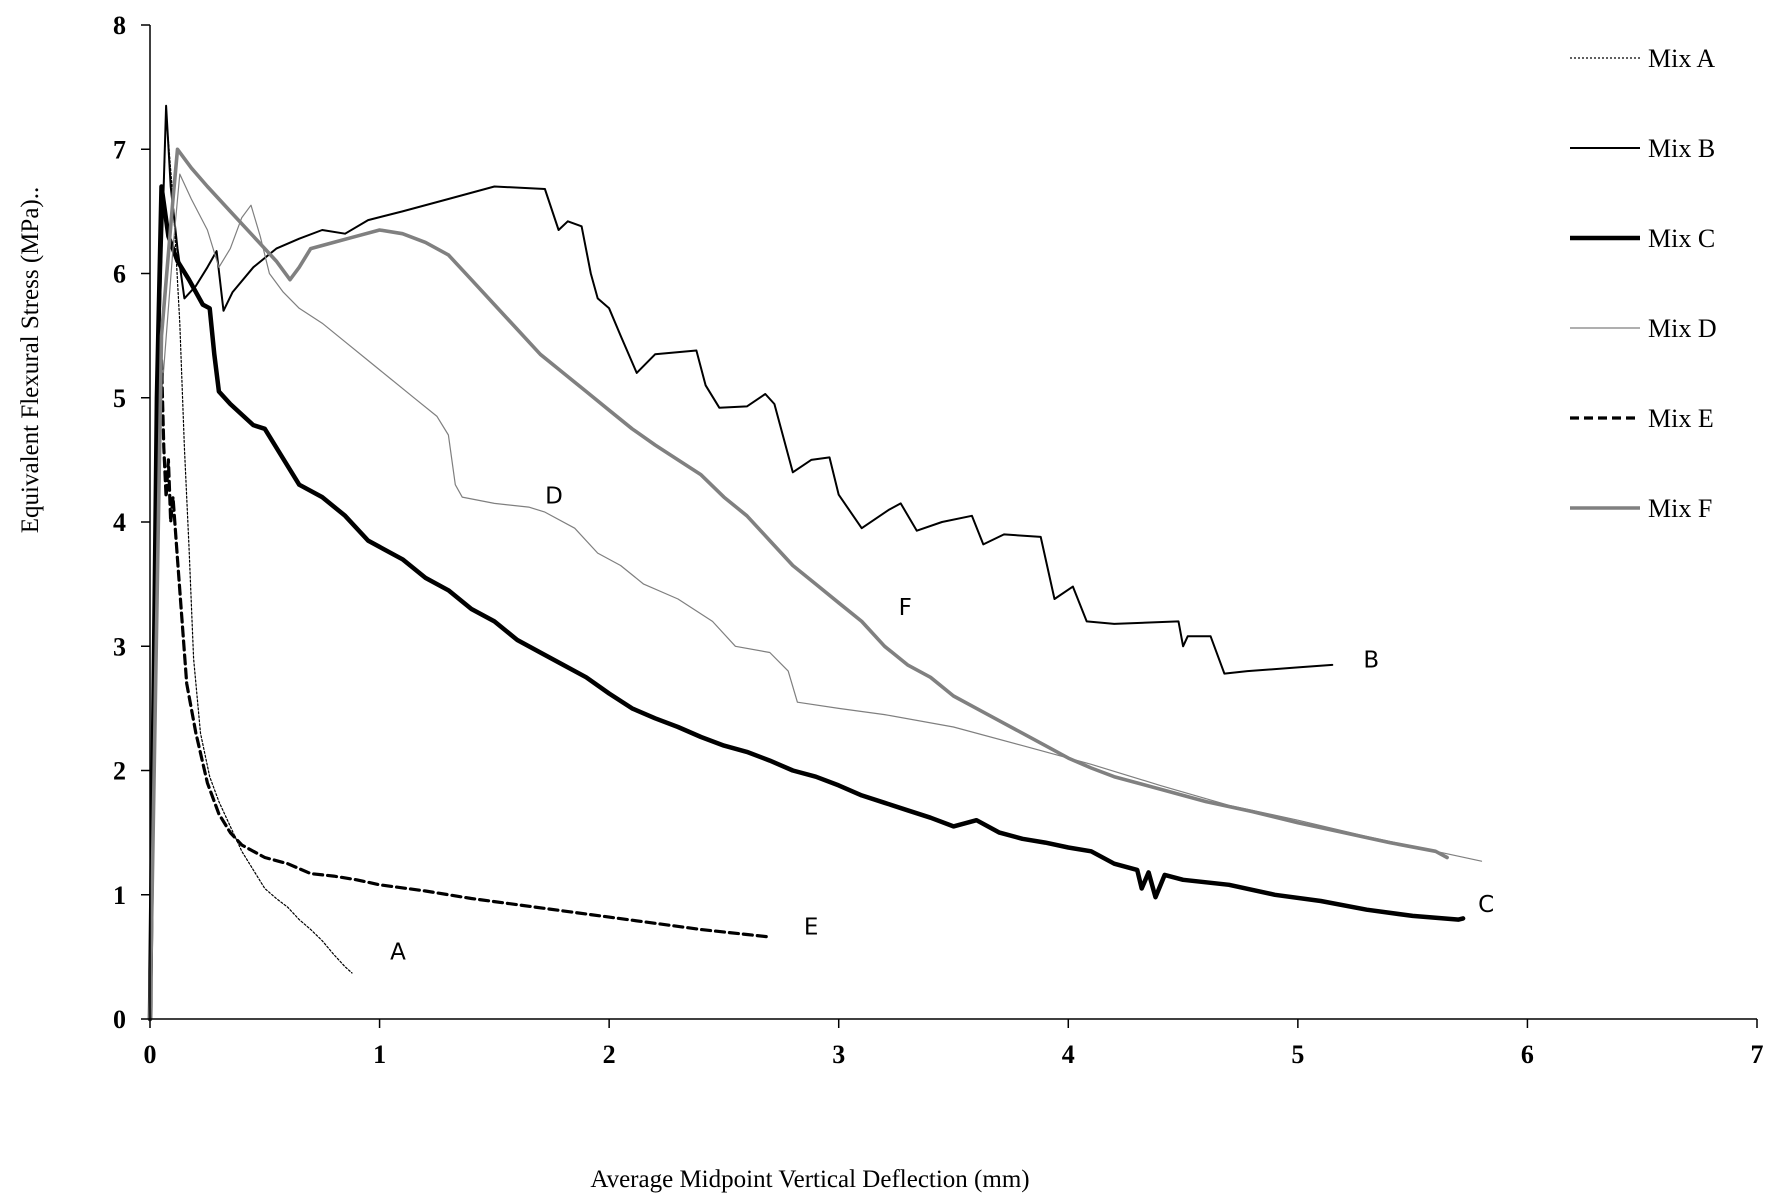 This screenshot has height=1197, width=1771. Describe the element at coordinates (119, 149) in the screenshot. I see `y-tick-label: 7` at that location.